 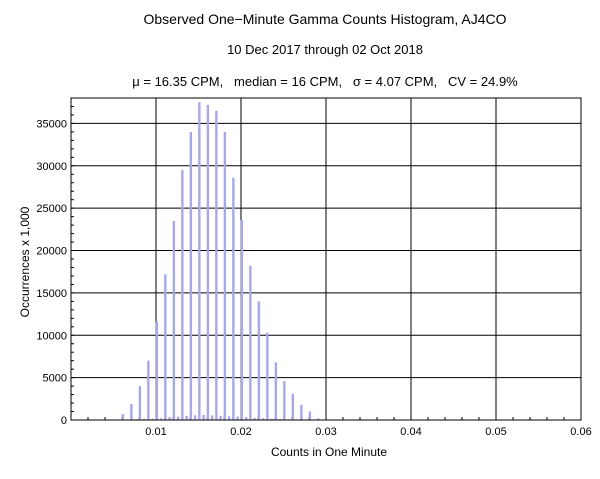 I want to click on y-tick-label: 15000, so click(x=51, y=294).